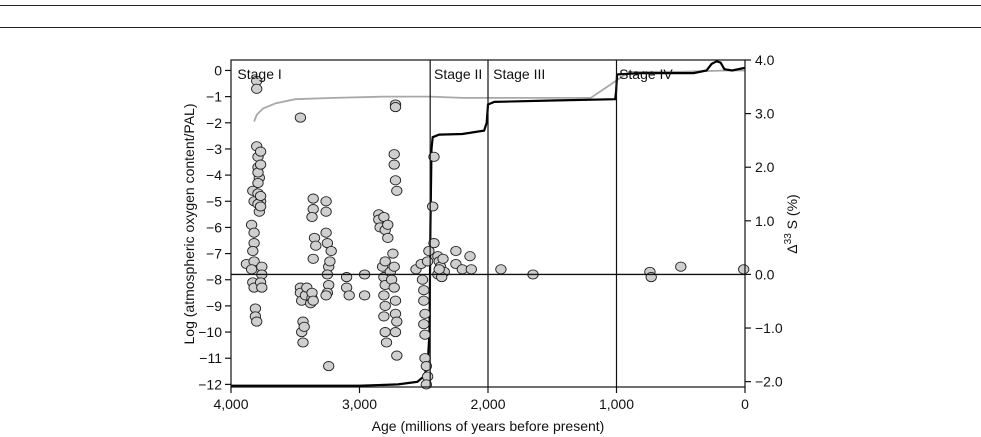 The width and height of the screenshot is (981, 437). What do you see at coordinates (490, 27) in the screenshot?
I see `header-rule` at bounding box center [490, 27].